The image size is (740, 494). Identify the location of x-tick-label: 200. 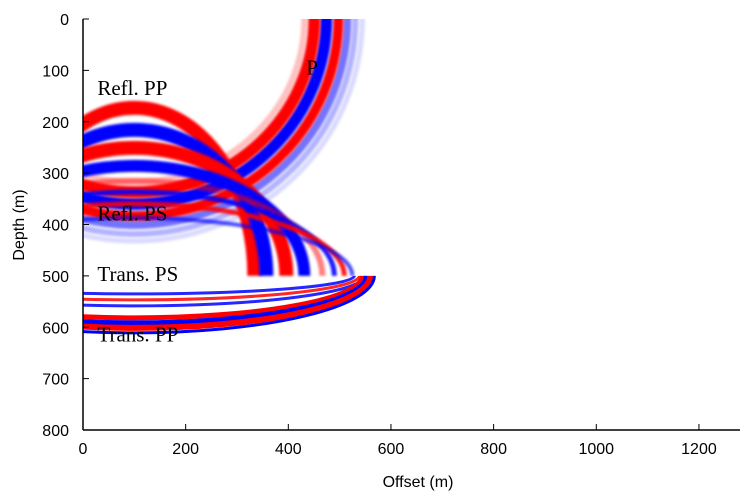
(185, 449).